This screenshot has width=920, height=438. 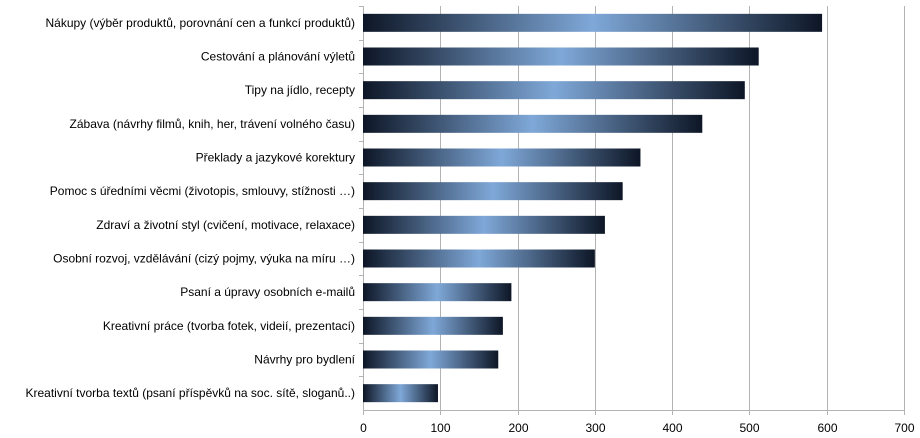 What do you see at coordinates (363, 428) in the screenshot?
I see `x-tick-label: 0` at bounding box center [363, 428].